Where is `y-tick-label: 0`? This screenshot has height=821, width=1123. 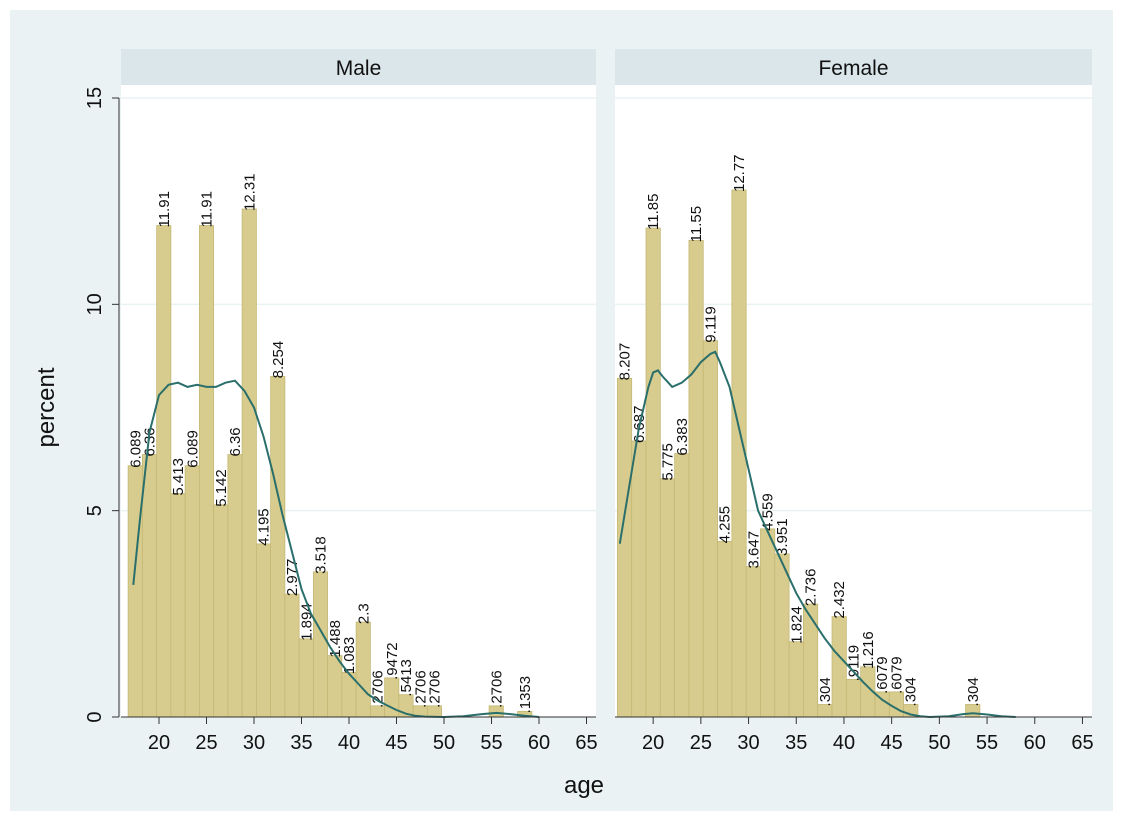
y-tick-label: 0 is located at coordinates (95, 716).